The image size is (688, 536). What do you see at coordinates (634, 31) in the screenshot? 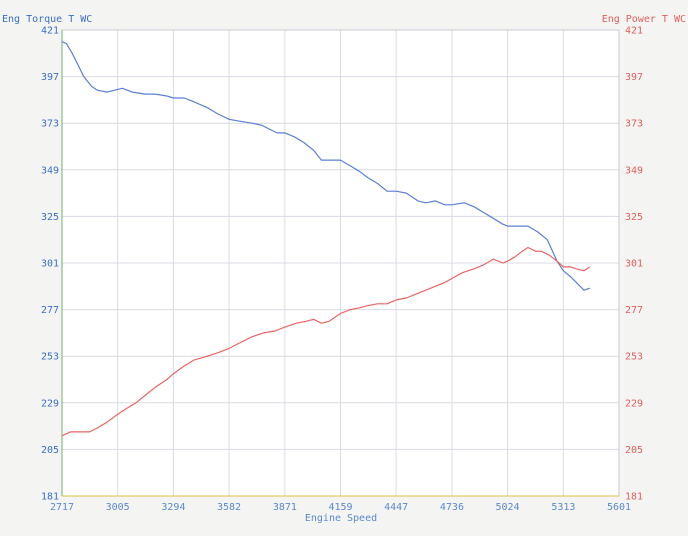
I see `right-tick-label: 421` at bounding box center [634, 31].